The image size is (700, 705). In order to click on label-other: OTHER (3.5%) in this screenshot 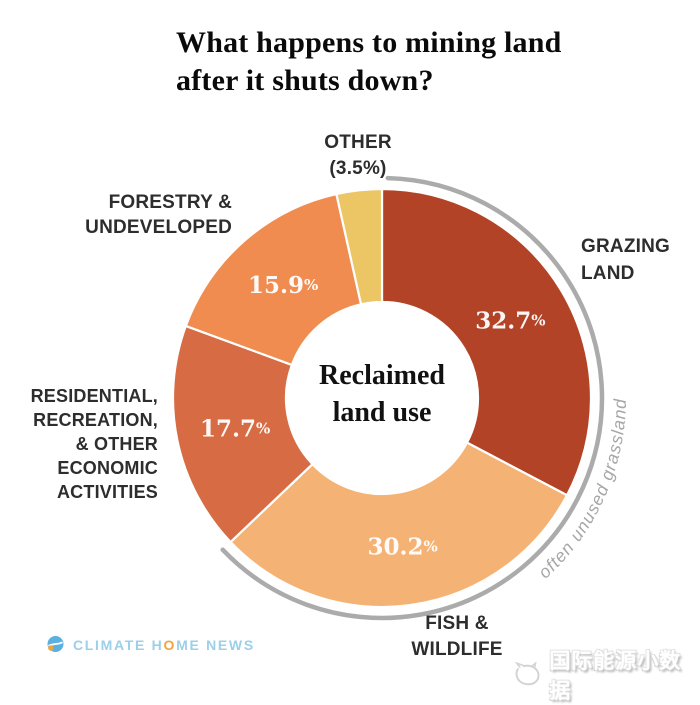, I will do `click(358, 156)`.